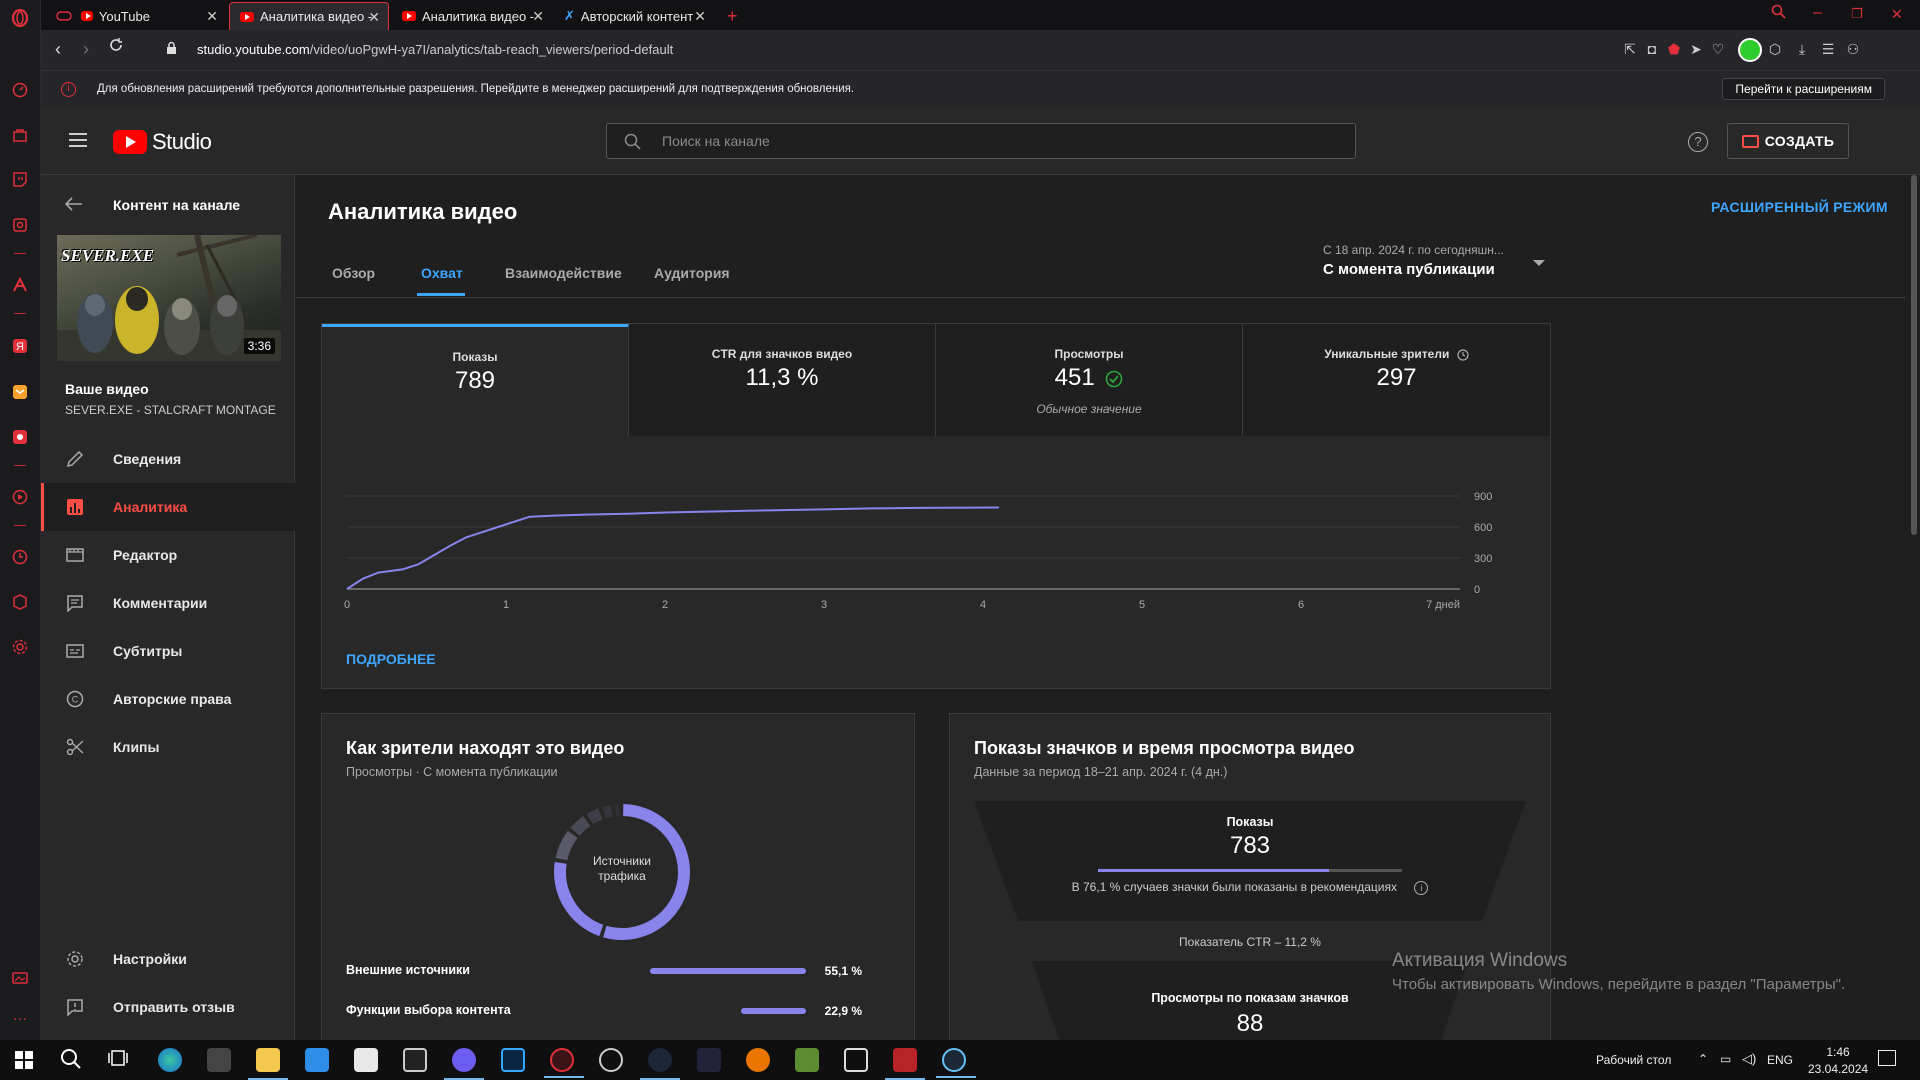 The height and width of the screenshot is (1080, 1920). Describe the element at coordinates (732, 15) in the screenshot. I see `new-tab-icon: +` at that location.